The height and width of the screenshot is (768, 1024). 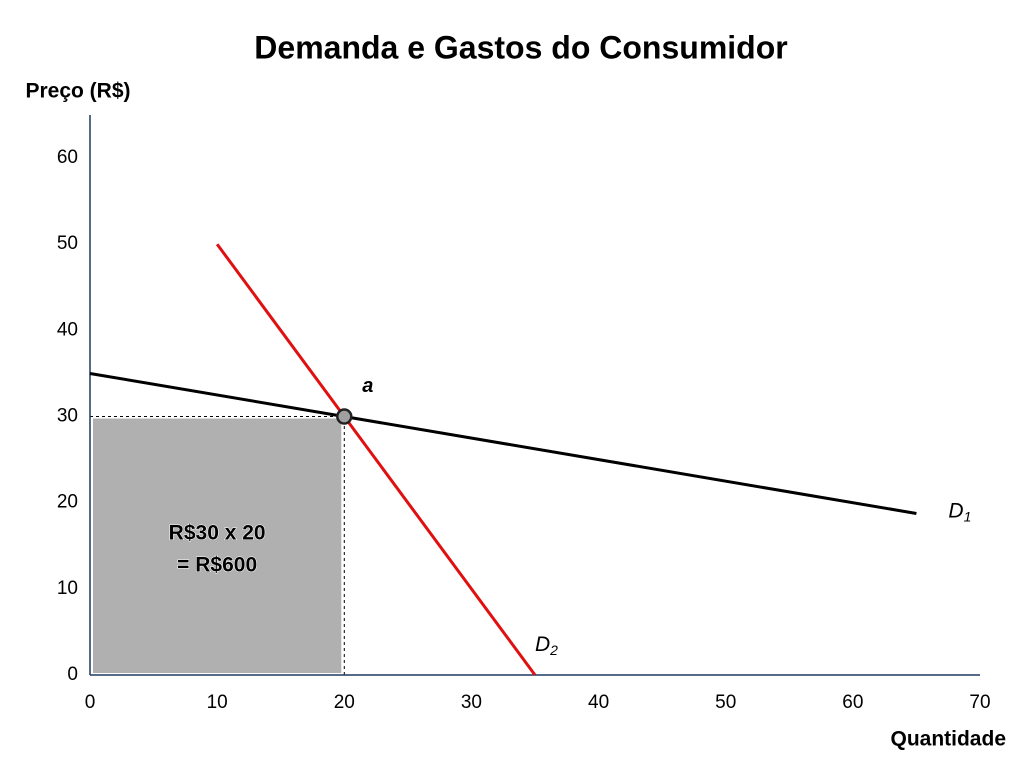 I want to click on x-tick-label: 0, so click(x=90, y=702).